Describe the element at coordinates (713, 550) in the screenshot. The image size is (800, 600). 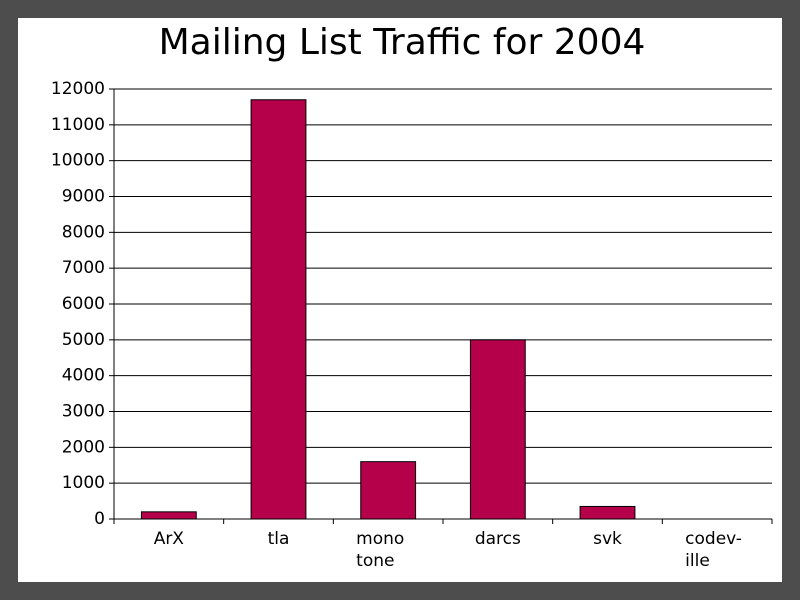
I see `x-tick-label: codev-ille` at that location.